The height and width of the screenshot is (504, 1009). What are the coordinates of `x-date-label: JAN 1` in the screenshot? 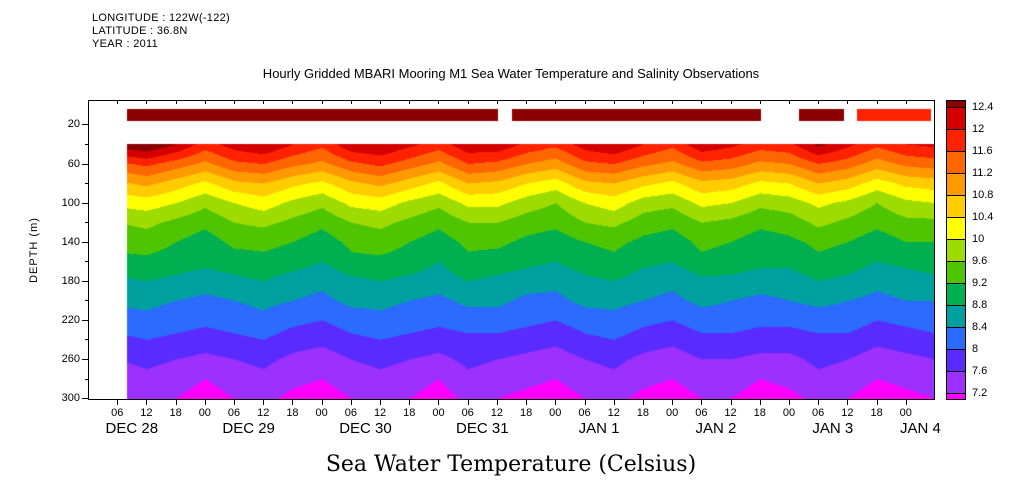 It's located at (599, 428).